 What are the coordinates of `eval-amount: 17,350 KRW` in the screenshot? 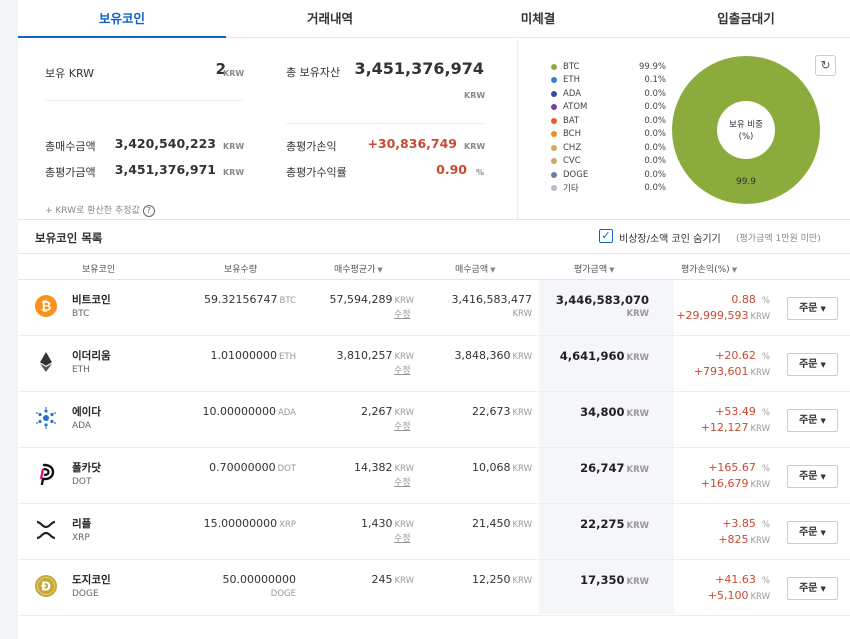 It's located at (614, 580).